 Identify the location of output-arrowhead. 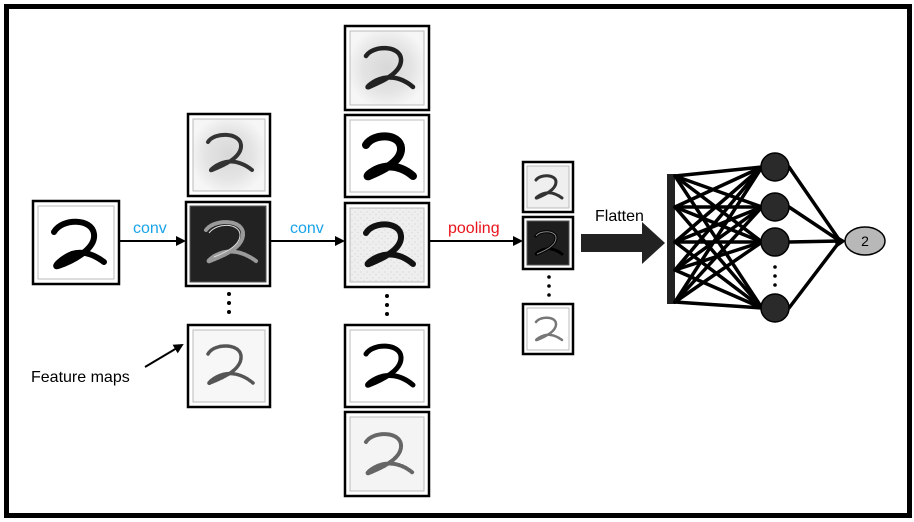
(840, 241).